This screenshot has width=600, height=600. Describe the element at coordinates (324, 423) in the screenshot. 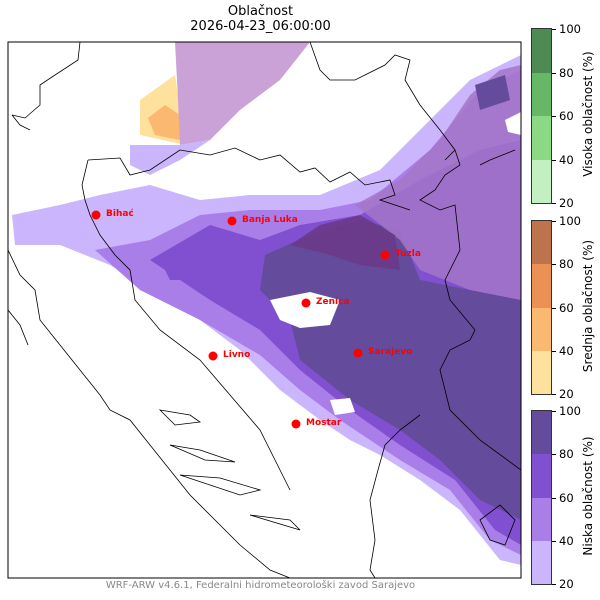

I see `city-label: Mostar` at that location.